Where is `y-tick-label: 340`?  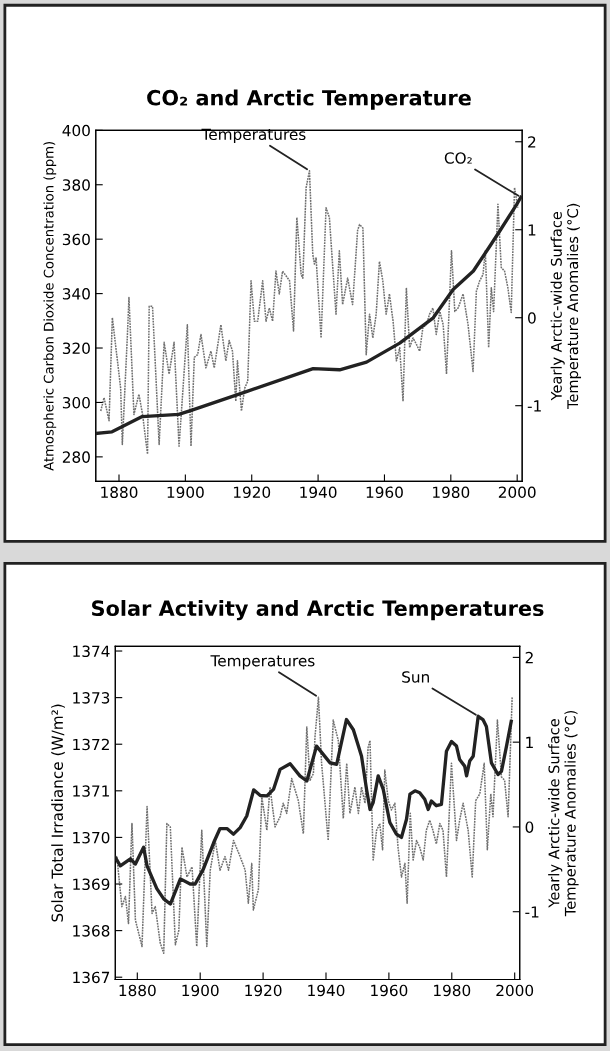
y-tick-label: 340 is located at coordinates (76, 294).